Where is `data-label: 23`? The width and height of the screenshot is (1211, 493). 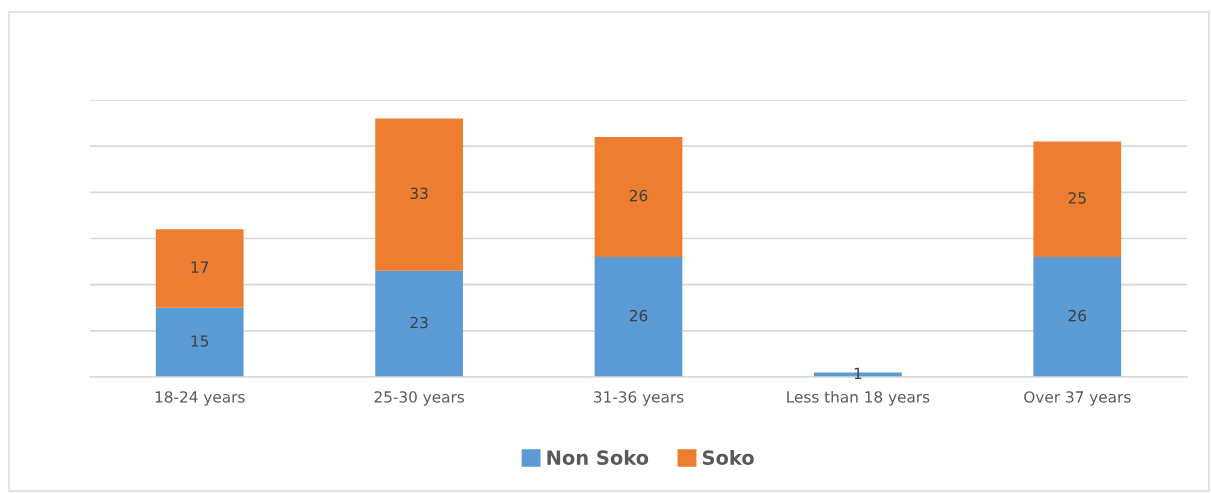 data-label: 23 is located at coordinates (419, 322).